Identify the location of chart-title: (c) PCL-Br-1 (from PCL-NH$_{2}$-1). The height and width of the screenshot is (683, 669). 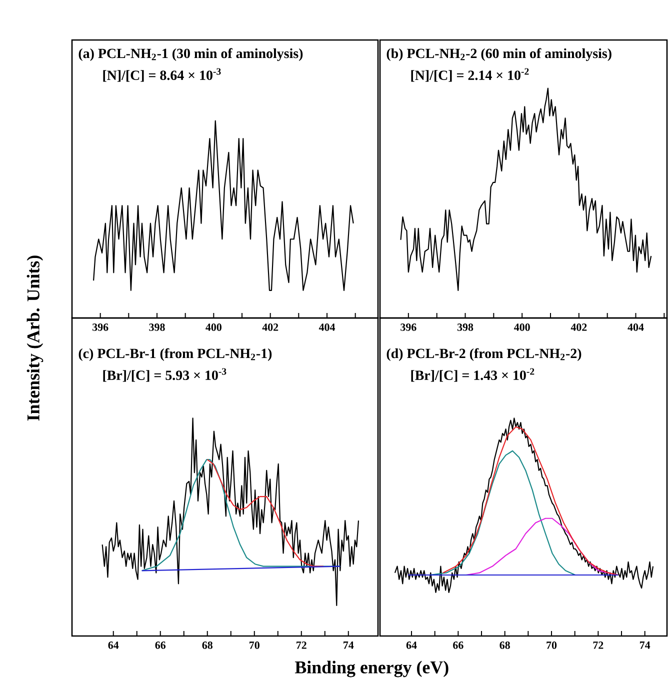
(175, 354).